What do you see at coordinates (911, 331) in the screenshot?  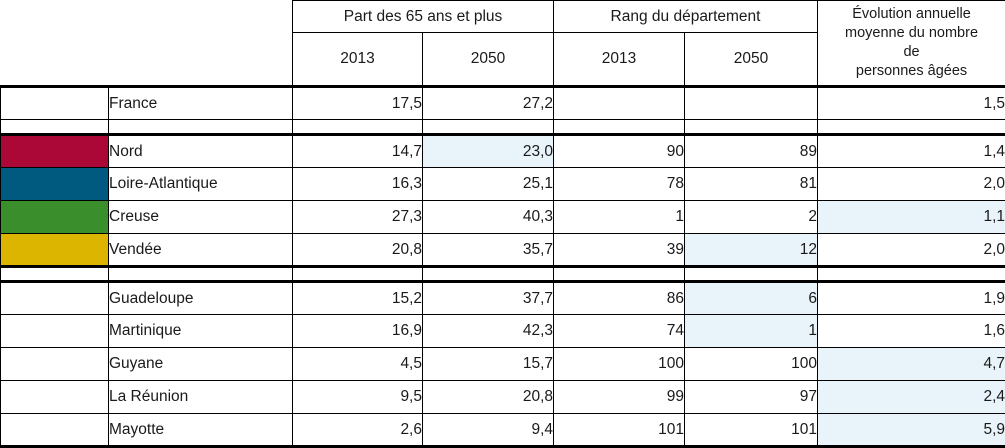 I see `cell-evolution: 1,6` at bounding box center [911, 331].